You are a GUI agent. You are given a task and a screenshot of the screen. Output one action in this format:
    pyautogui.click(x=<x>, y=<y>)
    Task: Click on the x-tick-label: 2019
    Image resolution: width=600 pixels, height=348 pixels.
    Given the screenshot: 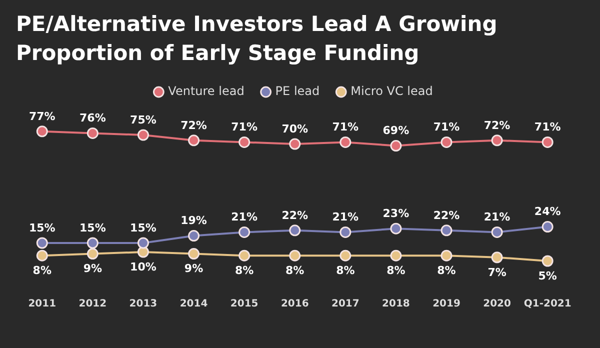 What is the action you would take?
    pyautogui.click(x=446, y=304)
    